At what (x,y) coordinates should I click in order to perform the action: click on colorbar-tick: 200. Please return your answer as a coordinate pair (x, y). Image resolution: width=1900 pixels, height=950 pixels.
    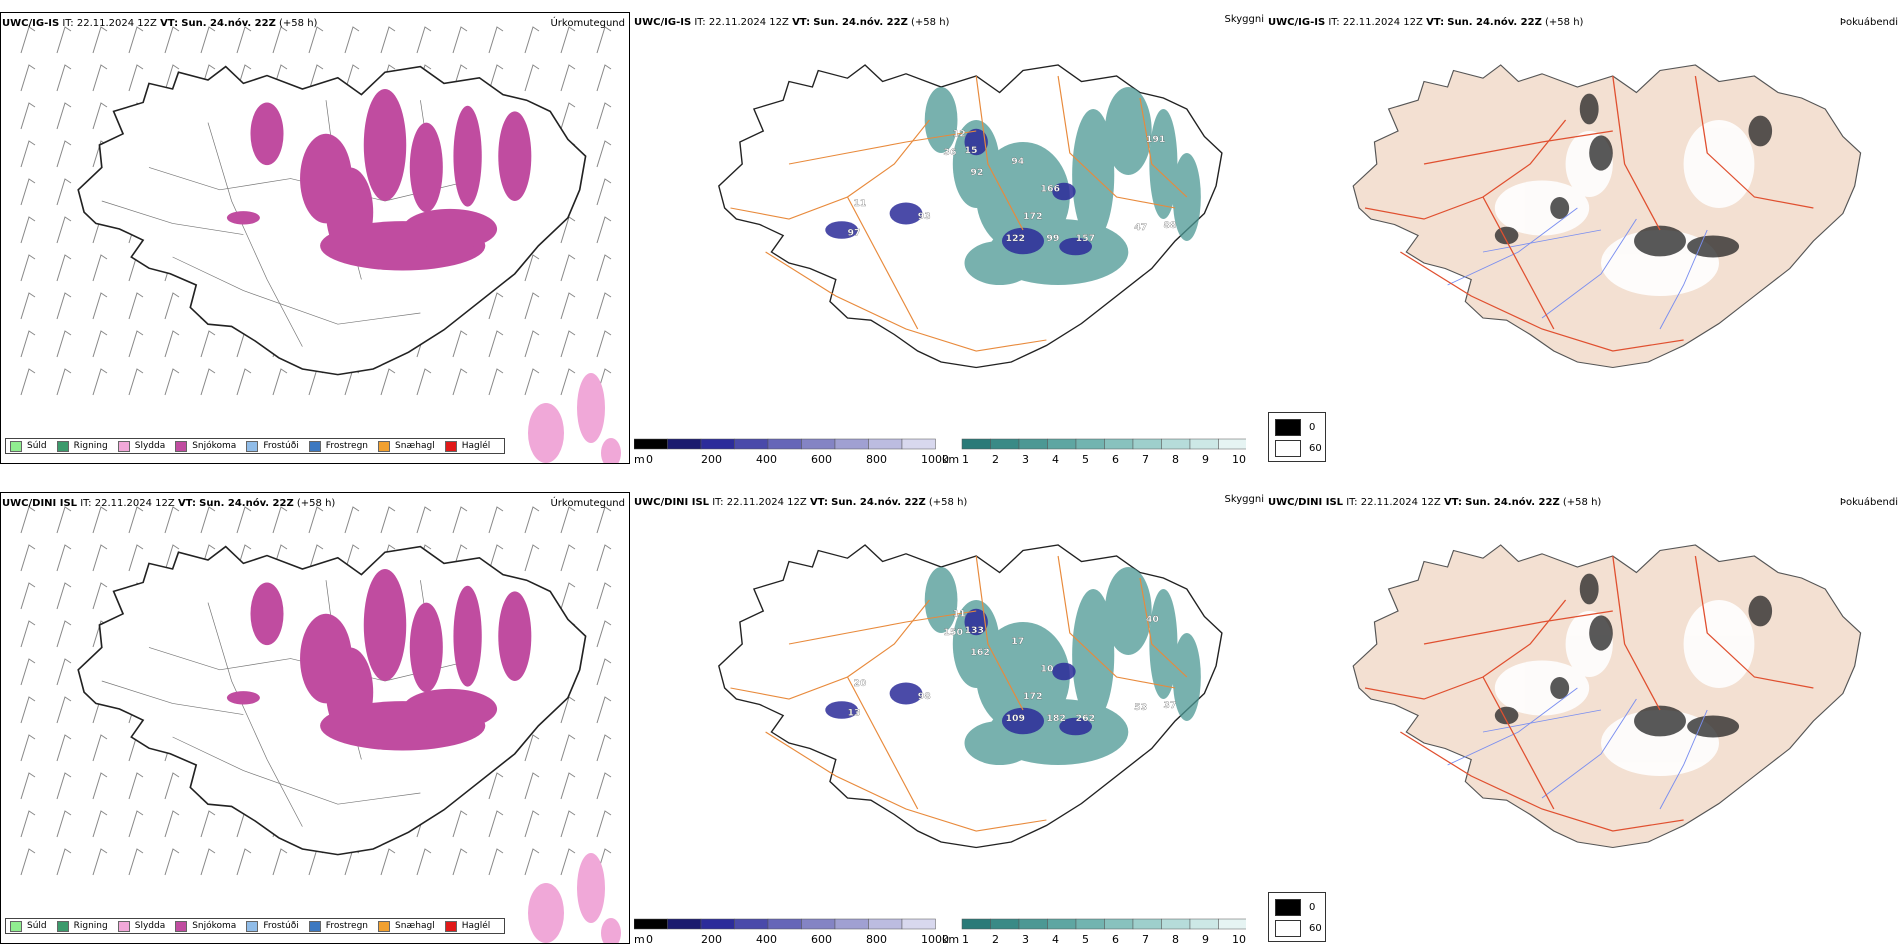
    Looking at the image, I should click on (711, 939).